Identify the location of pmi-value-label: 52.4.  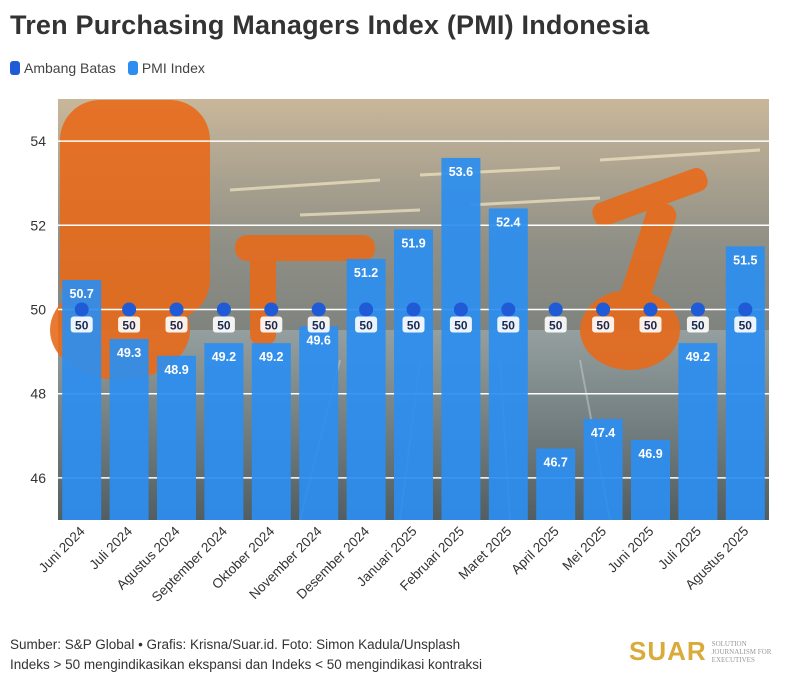
(508, 222).